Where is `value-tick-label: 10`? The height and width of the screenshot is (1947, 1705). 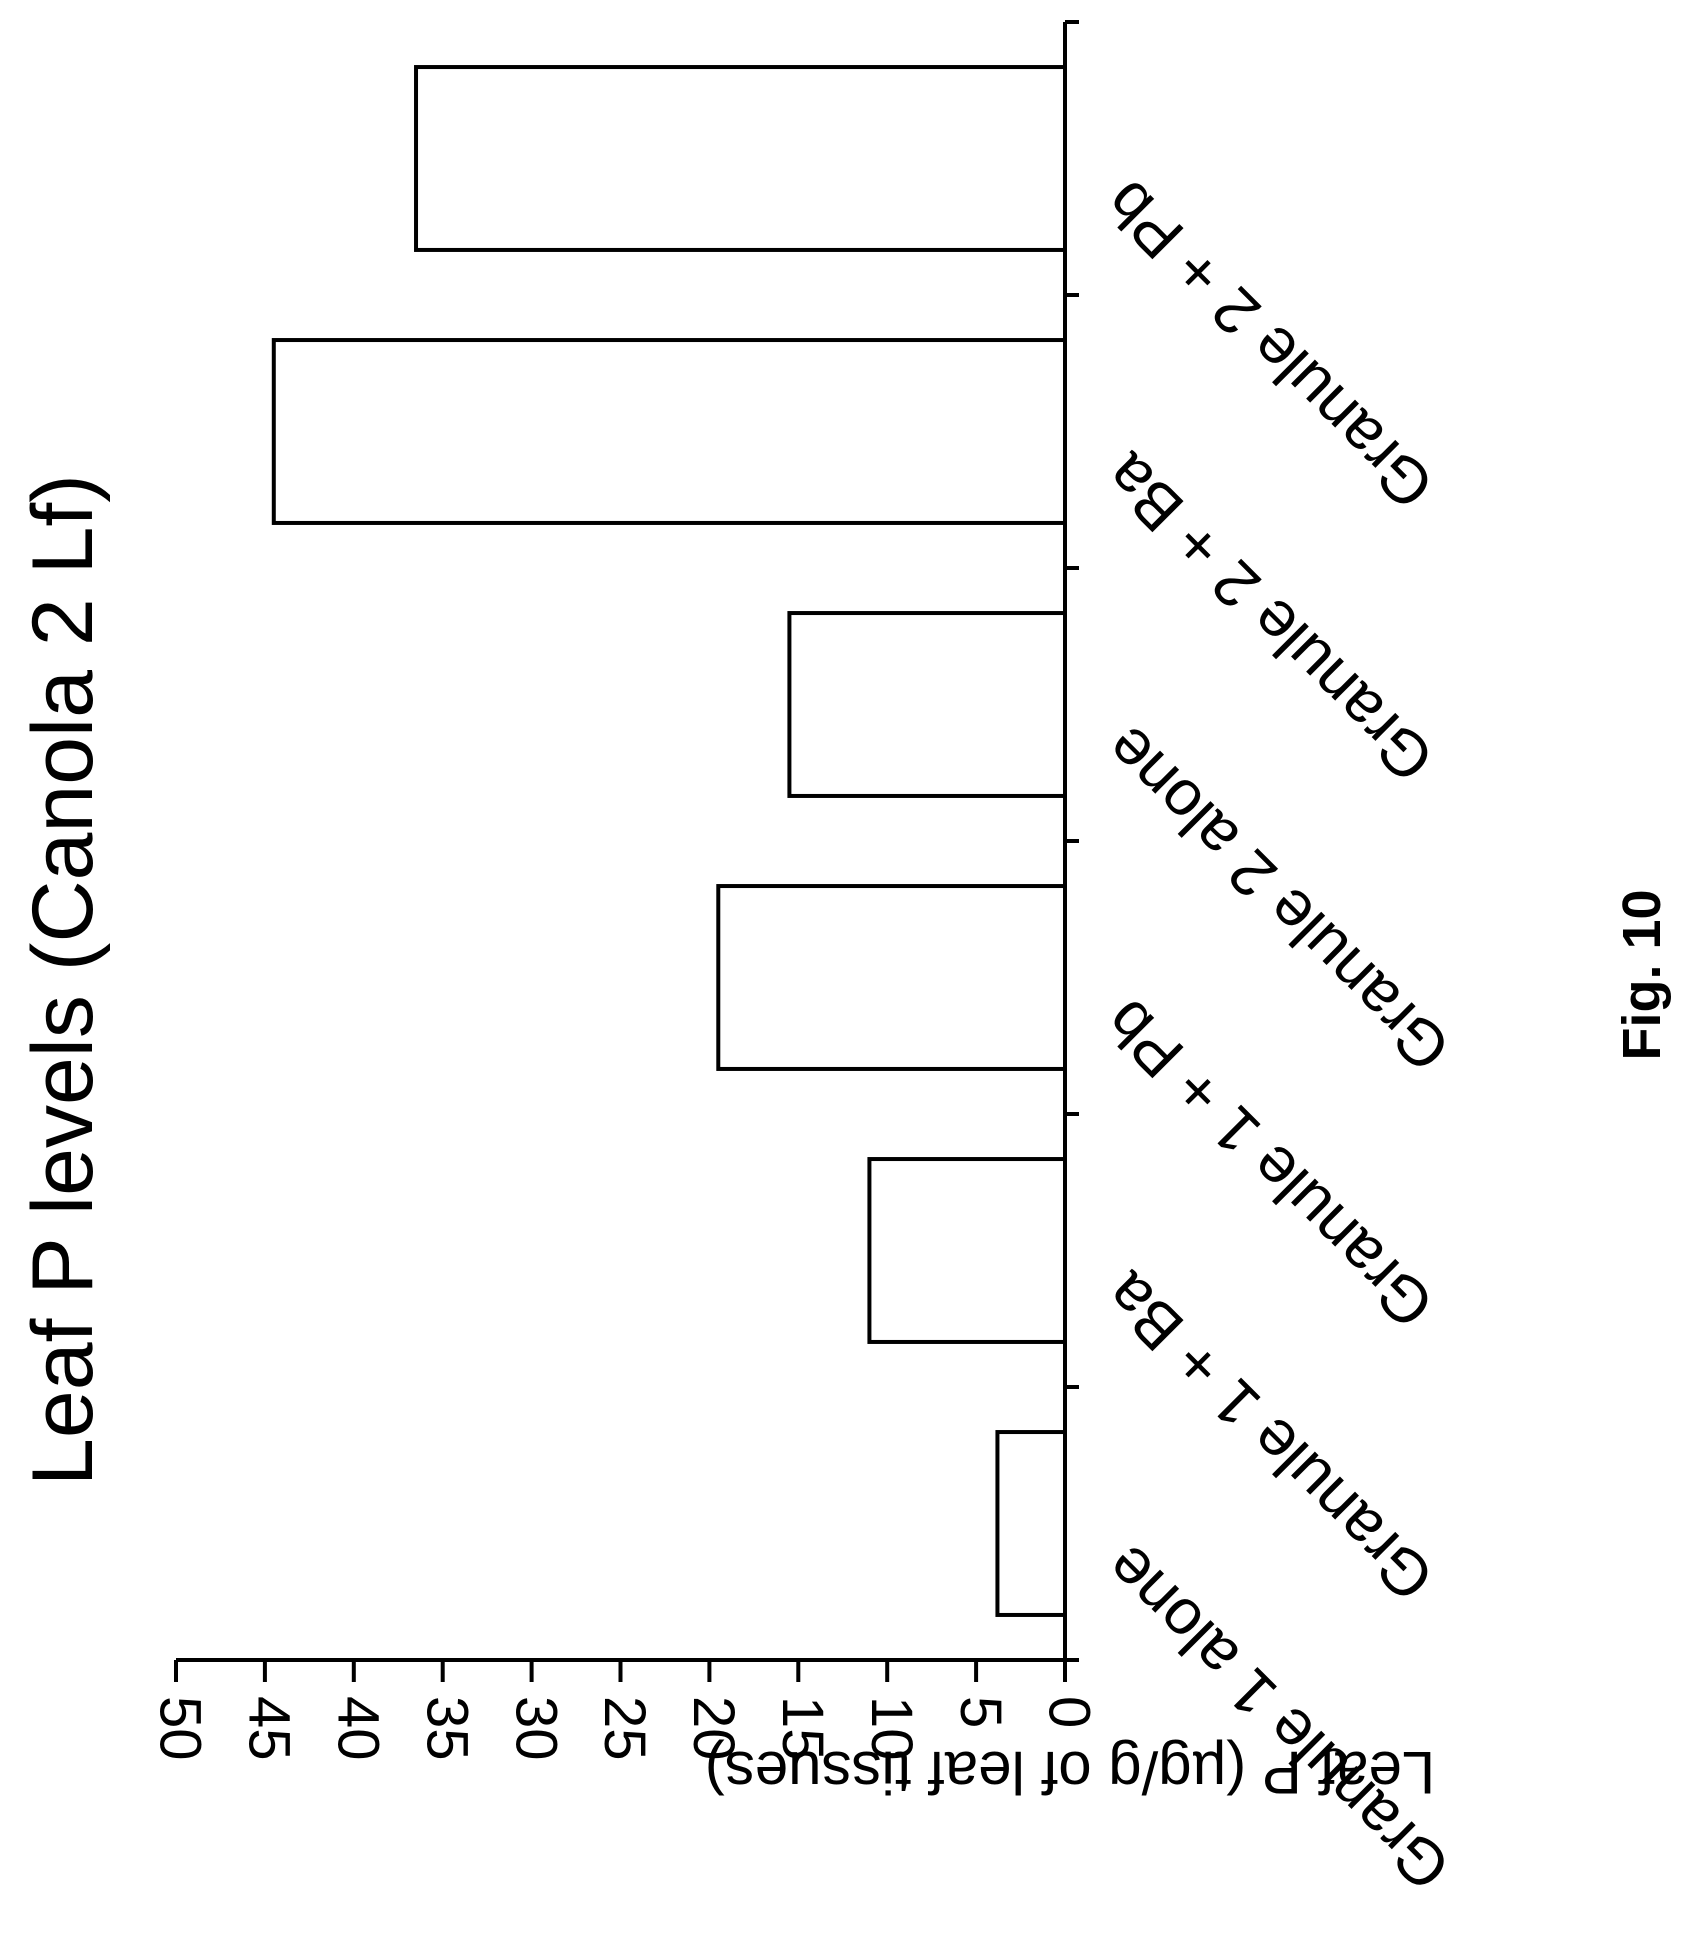 value-tick-label: 10 is located at coordinates (891, 1728).